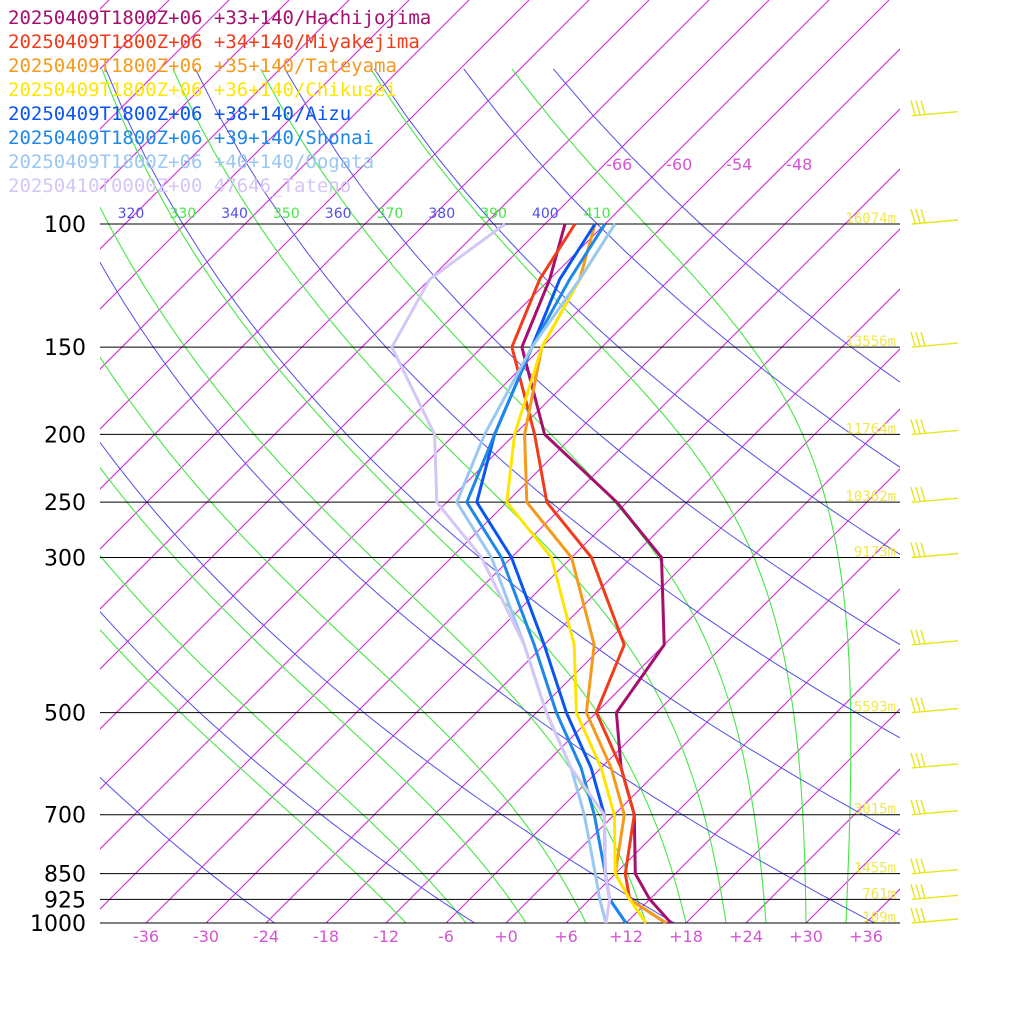 The image size is (1024, 1024). I want to click on height-label: 3015m, so click(875, 810).